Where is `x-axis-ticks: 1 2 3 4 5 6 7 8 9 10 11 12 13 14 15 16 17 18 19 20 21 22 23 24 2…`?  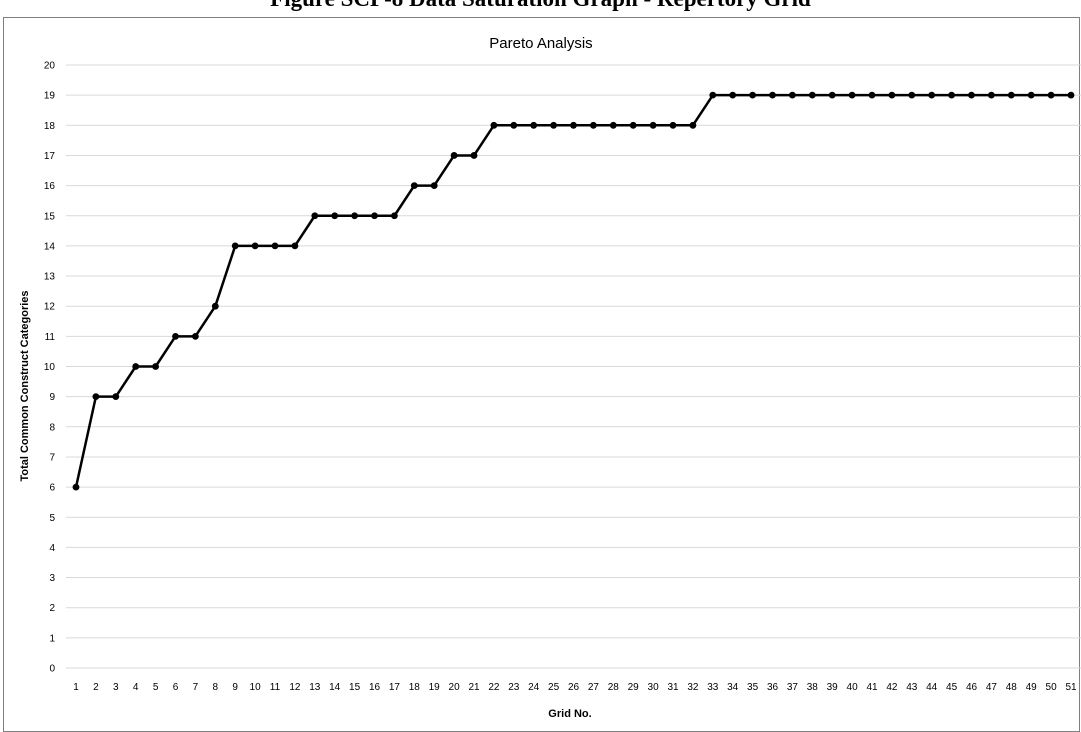 x-axis-ticks: 1 2 3 4 5 6 7 8 9 10 11 12 13 14 15 16 17 18 19 20 21 22 23 24 2… is located at coordinates (575, 687).